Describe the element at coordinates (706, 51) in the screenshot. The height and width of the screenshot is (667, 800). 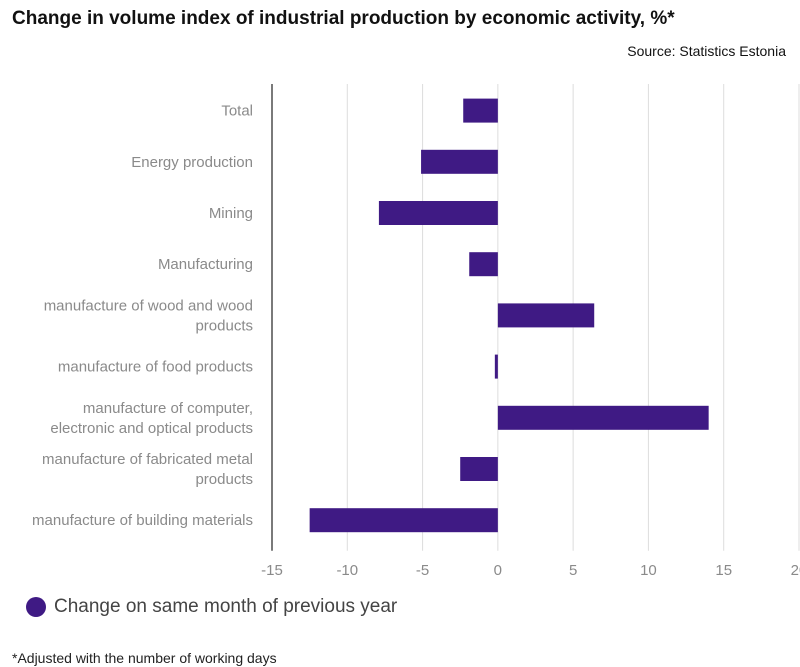
I see `chart-source: Source: Statistics Estonia` at that location.